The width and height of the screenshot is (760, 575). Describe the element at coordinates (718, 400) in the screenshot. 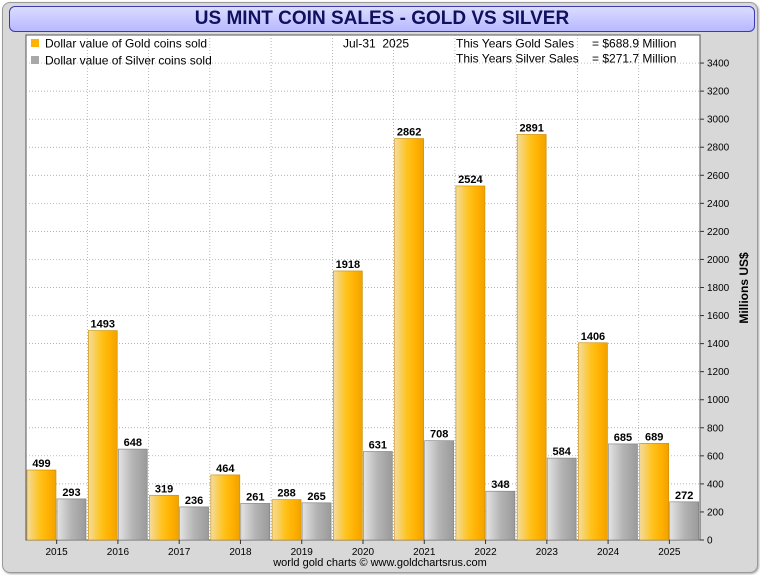

I see `y-tick-label: 1000` at that location.